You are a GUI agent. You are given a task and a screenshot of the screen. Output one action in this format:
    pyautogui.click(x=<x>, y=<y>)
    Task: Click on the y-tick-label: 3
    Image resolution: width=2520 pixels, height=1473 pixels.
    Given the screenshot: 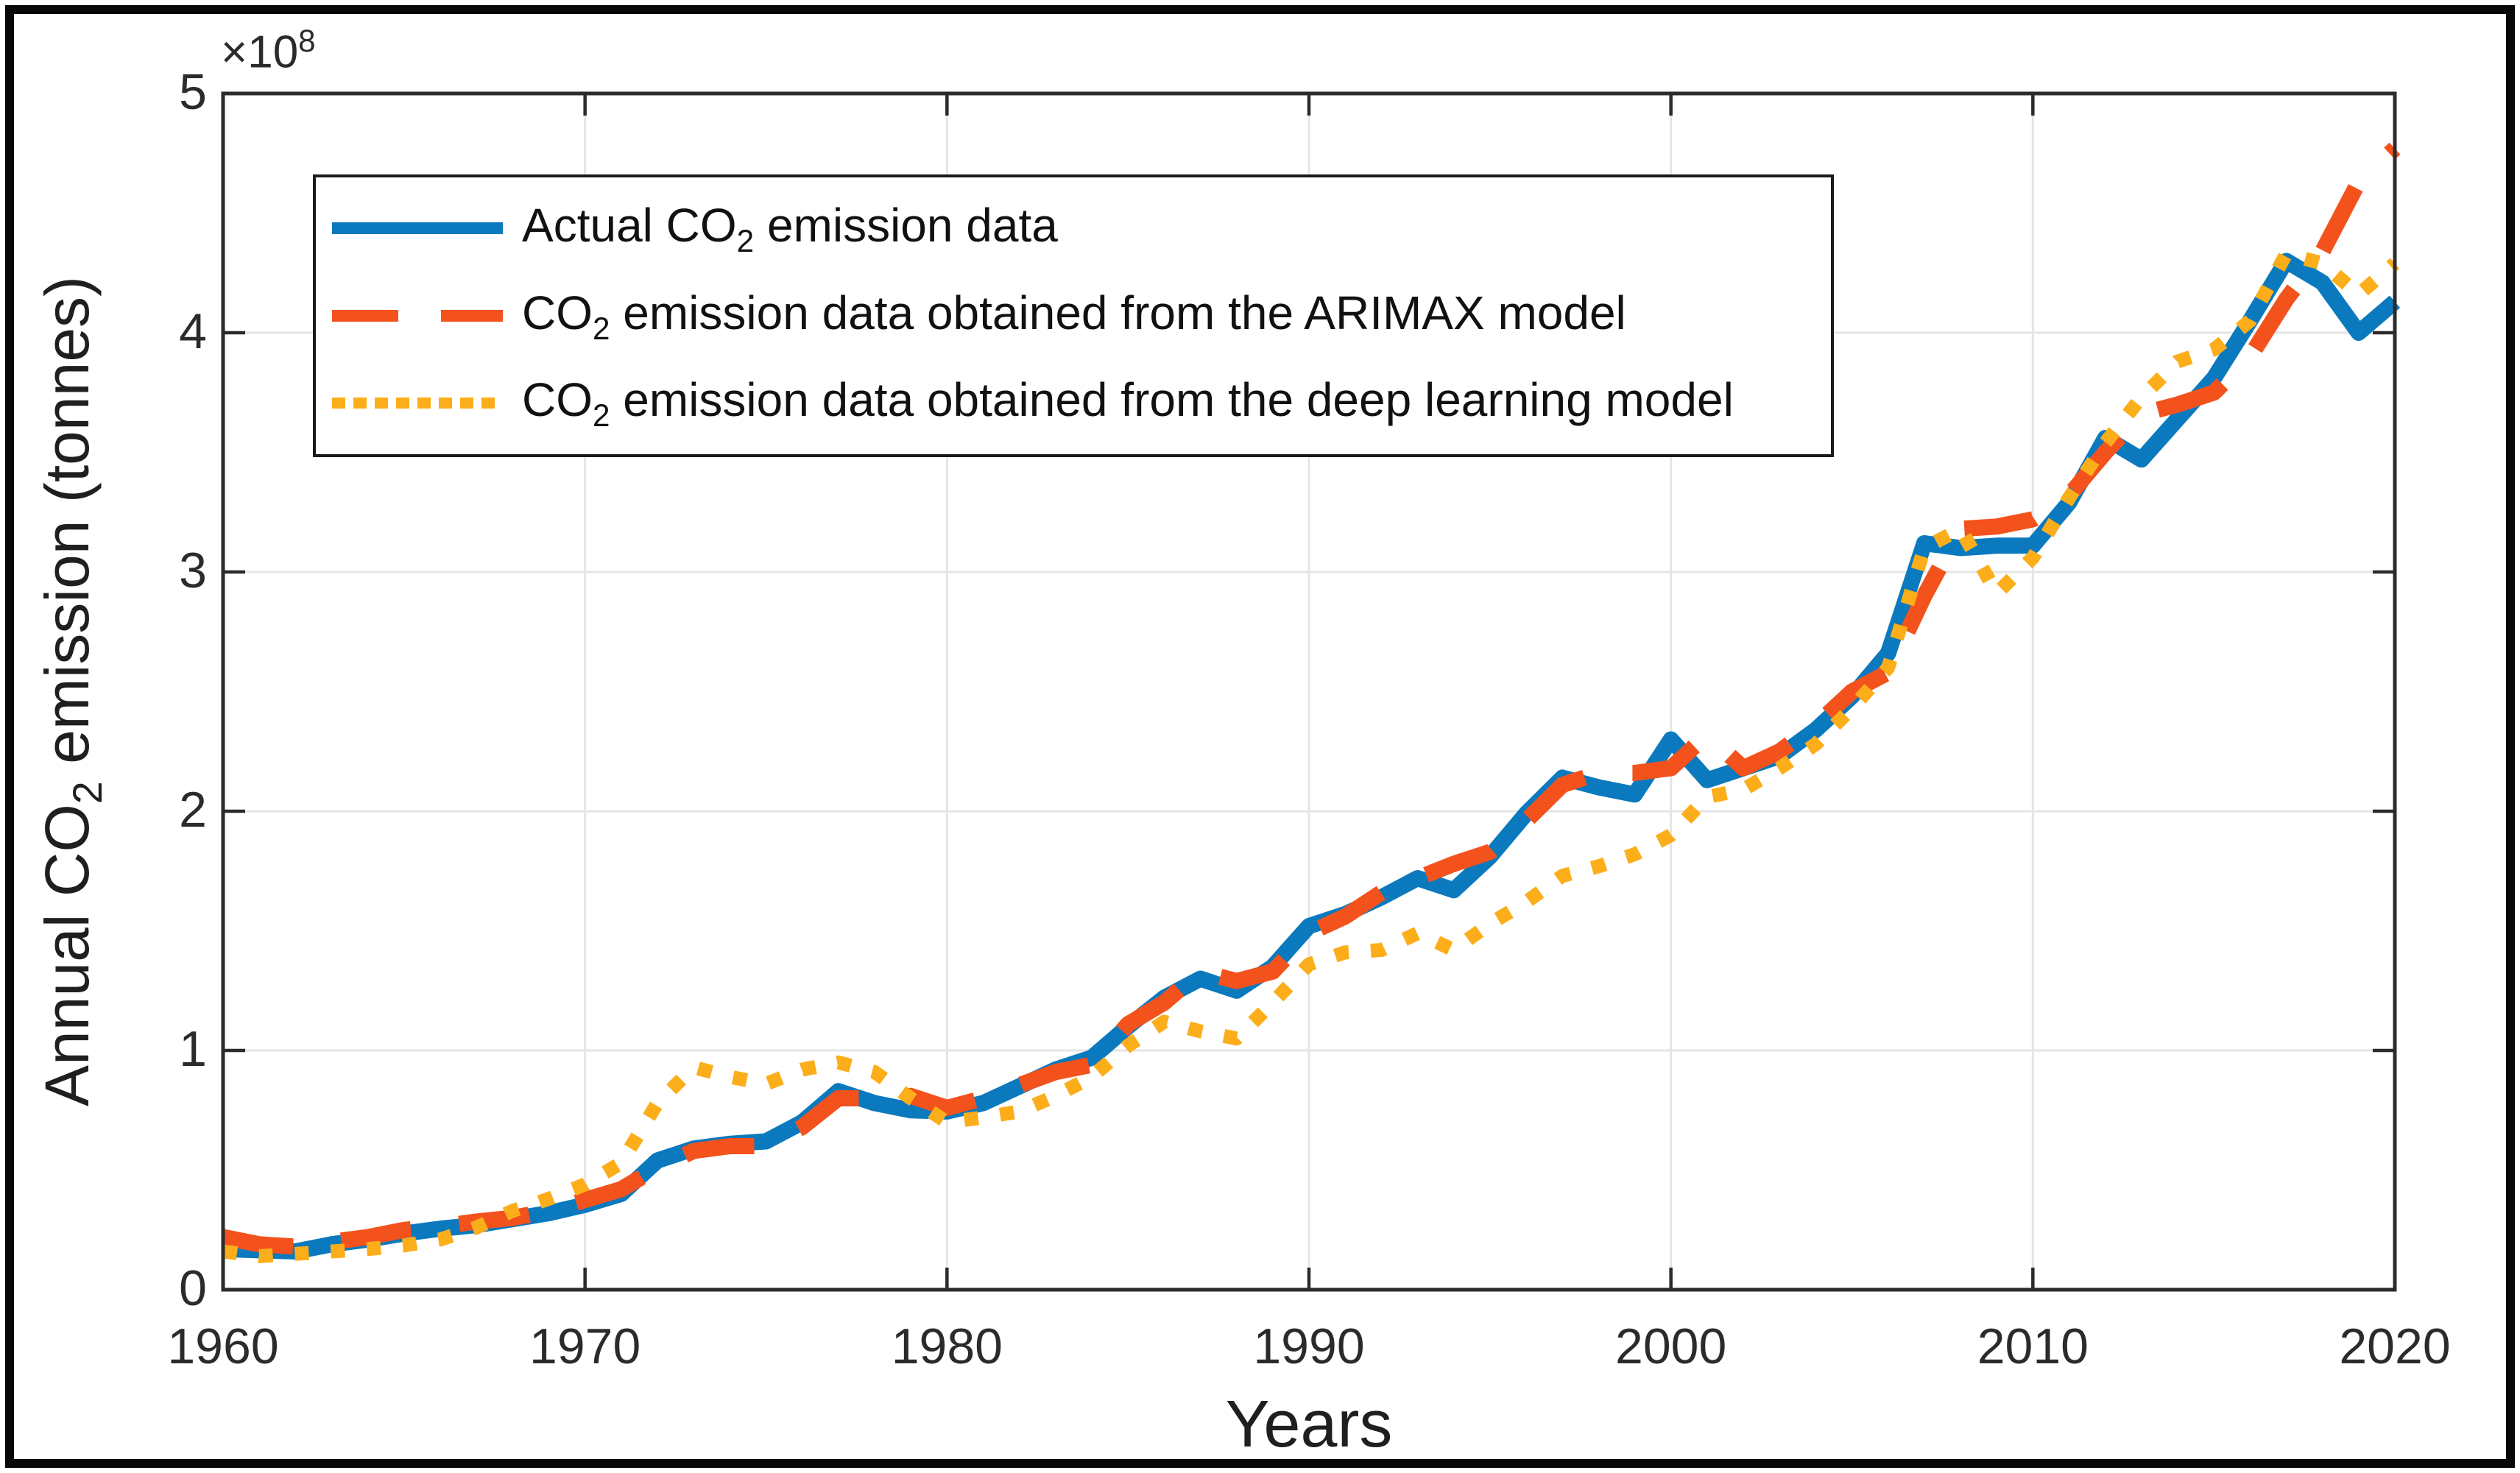 What is the action you would take?
    pyautogui.click(x=193, y=570)
    